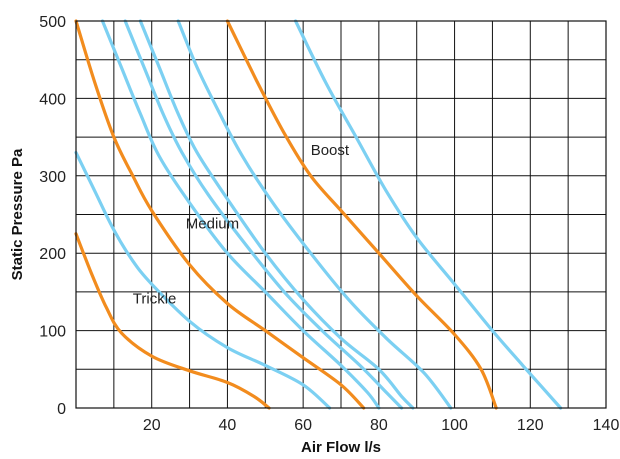 This screenshot has width=620, height=459. What do you see at coordinates (172, 321) in the screenshot?
I see `series-line-trickle` at bounding box center [172, 321].